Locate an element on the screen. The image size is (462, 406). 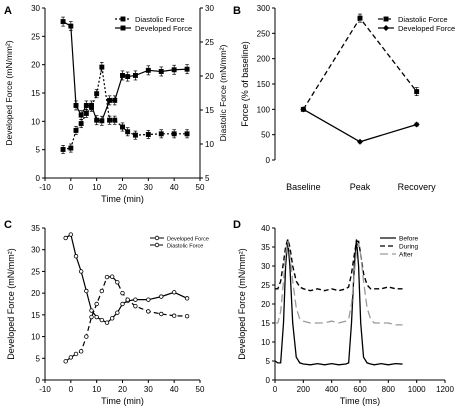
right-y-tick-label: 20 is located at coordinates (209, 76).